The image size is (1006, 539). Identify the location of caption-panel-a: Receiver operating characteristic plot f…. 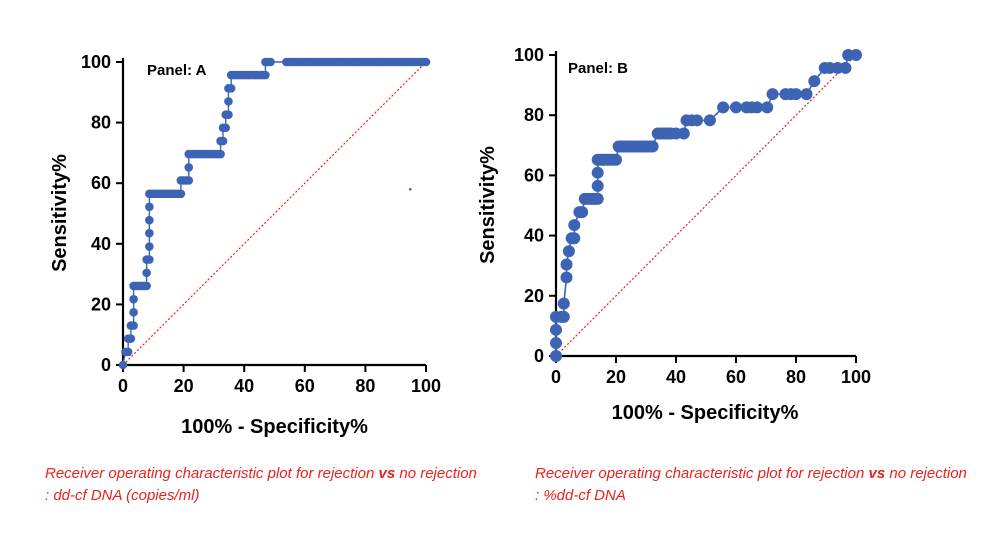
(265, 485).